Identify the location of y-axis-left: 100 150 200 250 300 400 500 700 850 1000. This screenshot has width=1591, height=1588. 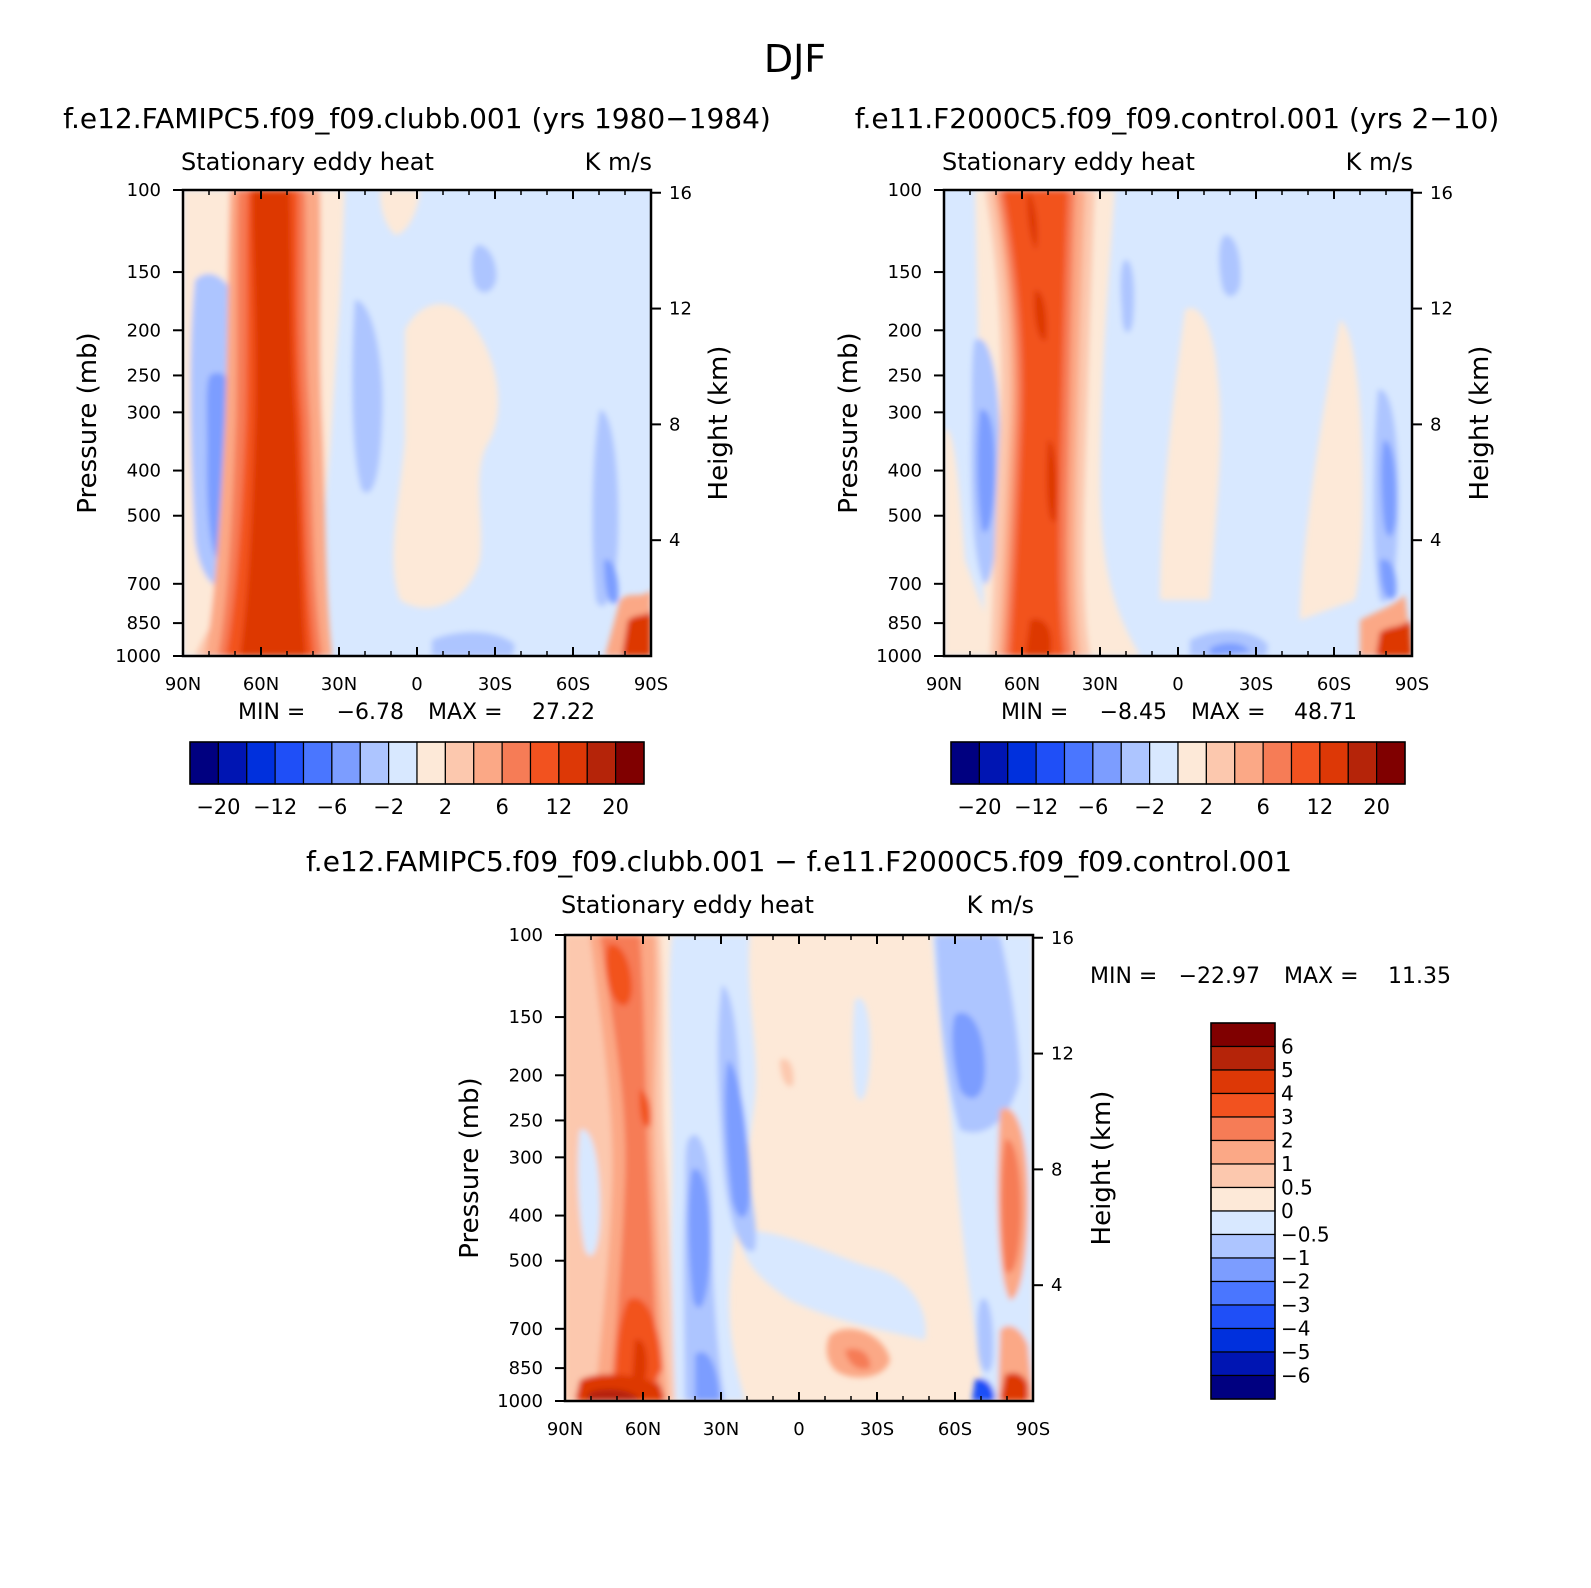
(531, 1168).